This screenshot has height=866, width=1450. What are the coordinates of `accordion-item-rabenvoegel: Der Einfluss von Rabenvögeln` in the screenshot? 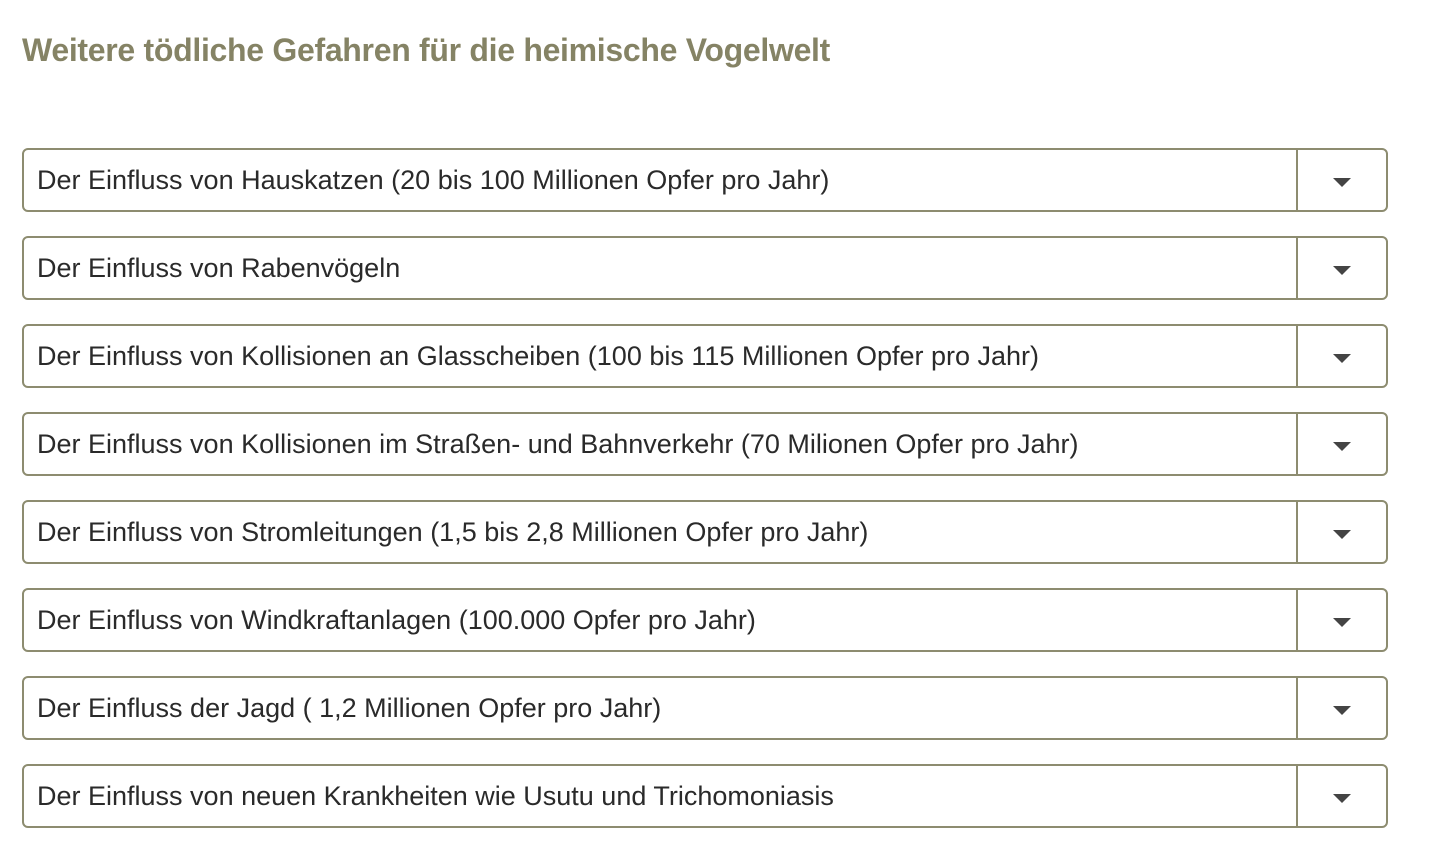 It's located at (705, 268).